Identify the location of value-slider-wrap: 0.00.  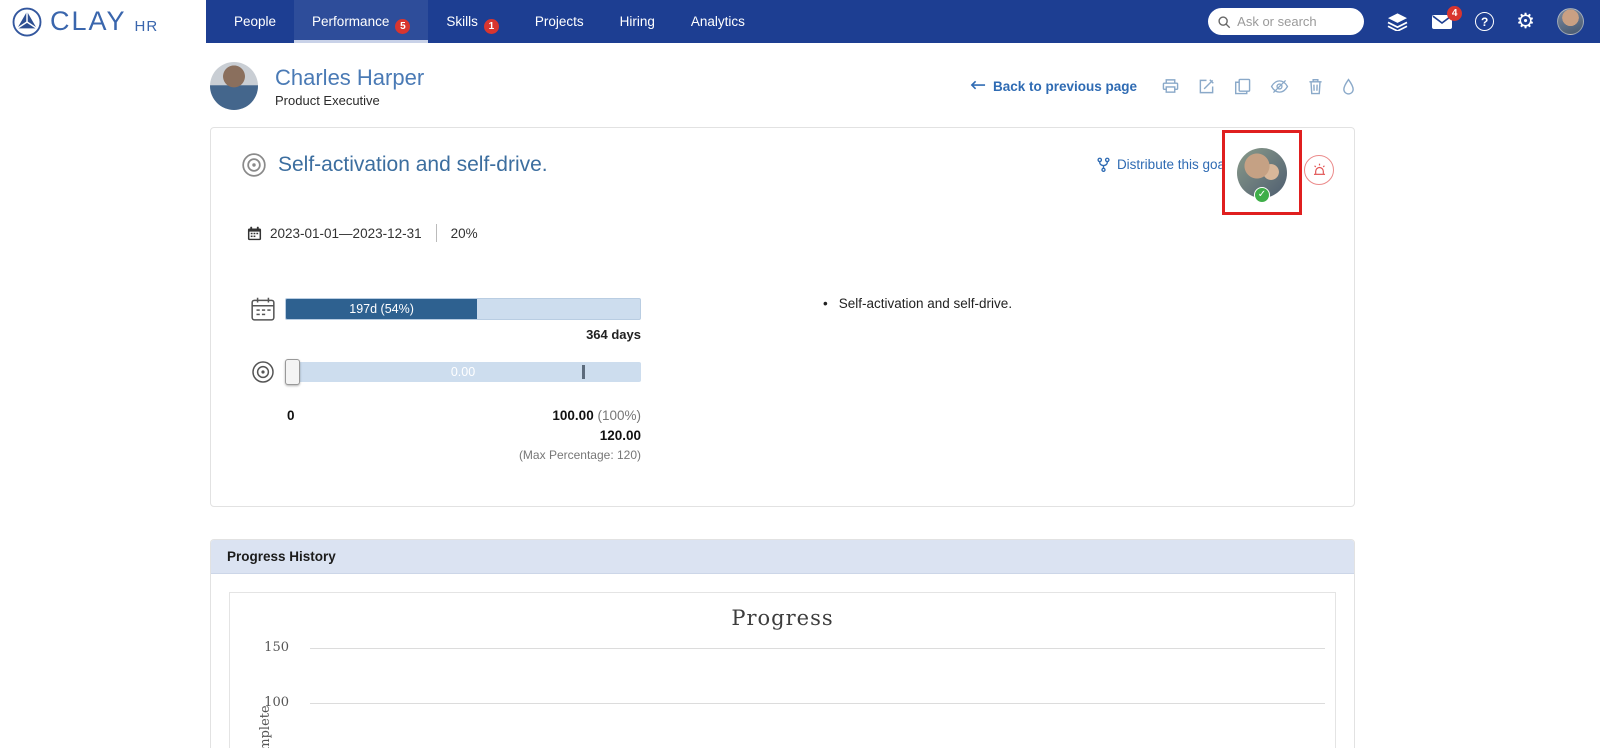
(463, 372).